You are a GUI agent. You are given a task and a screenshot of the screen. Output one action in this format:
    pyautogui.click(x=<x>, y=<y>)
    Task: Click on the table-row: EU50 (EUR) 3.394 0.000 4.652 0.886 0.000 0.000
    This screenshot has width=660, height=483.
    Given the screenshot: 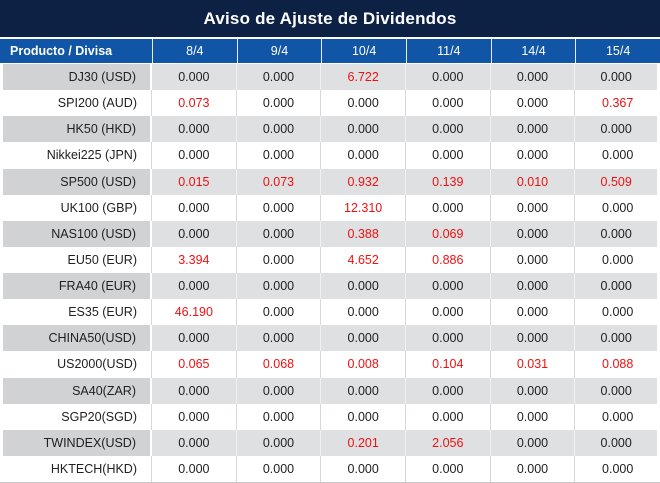 What is the action you would take?
    pyautogui.click(x=330, y=259)
    